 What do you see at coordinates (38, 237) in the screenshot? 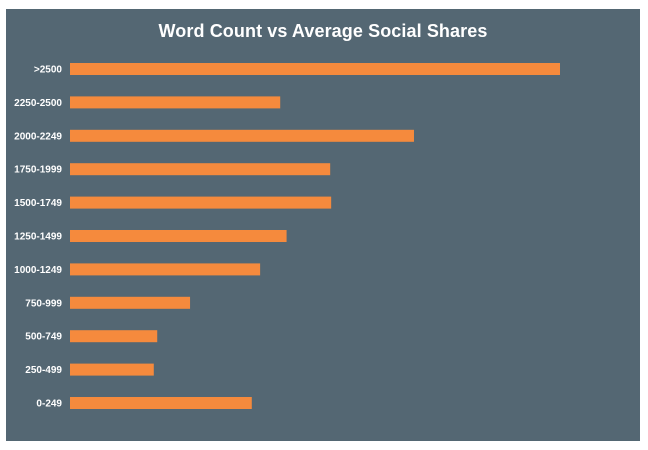
I see `y-tick-label: 1250-1499` at bounding box center [38, 237].